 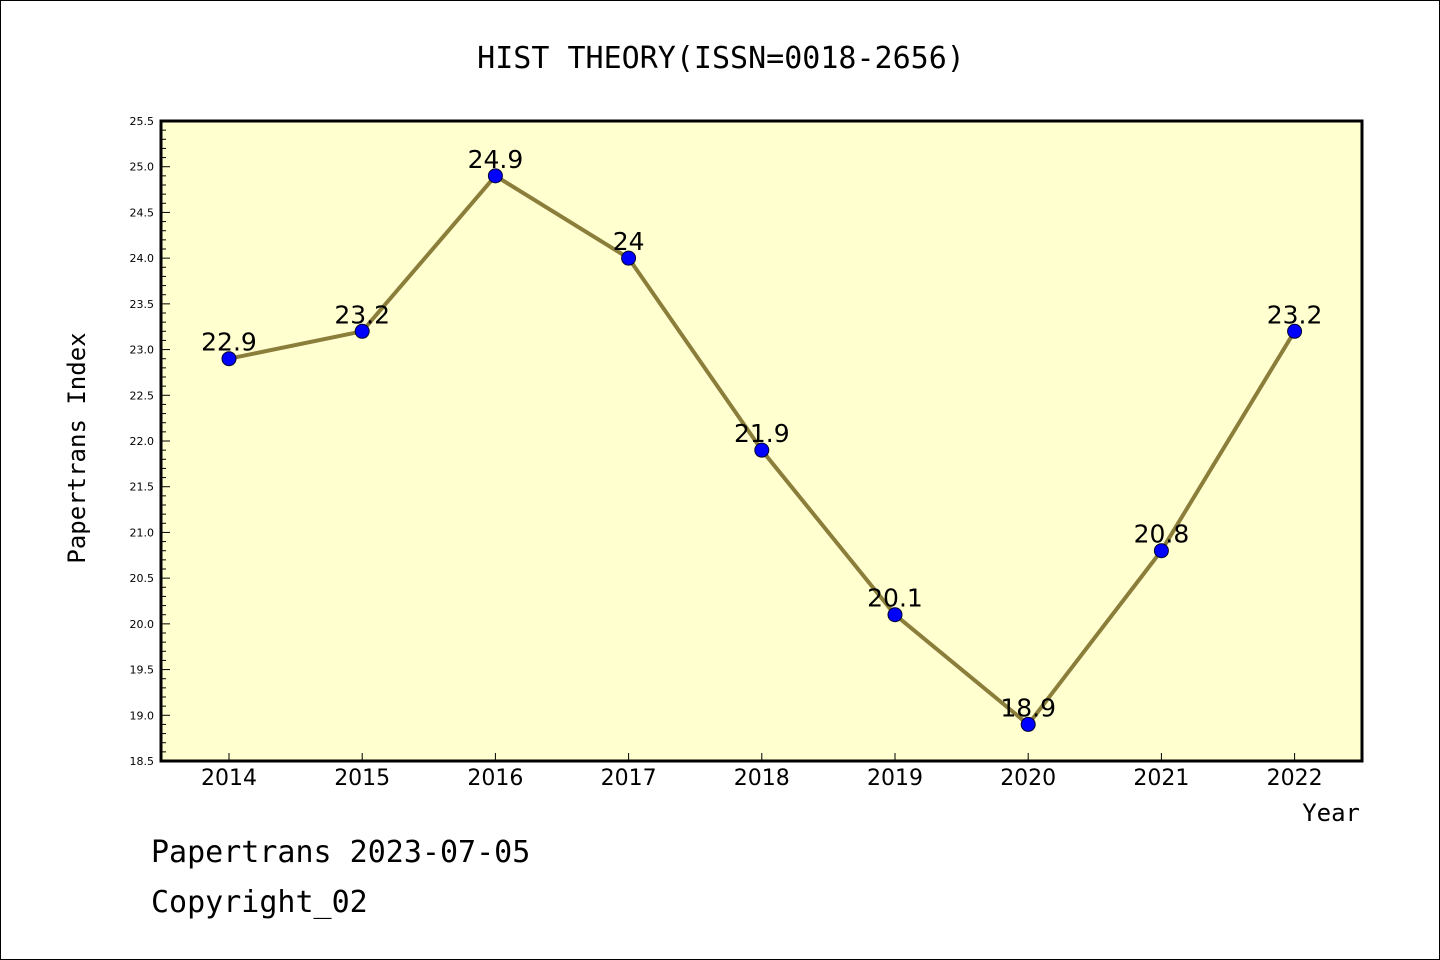 What do you see at coordinates (629, 241) in the screenshot?
I see `data-label: 24` at bounding box center [629, 241].